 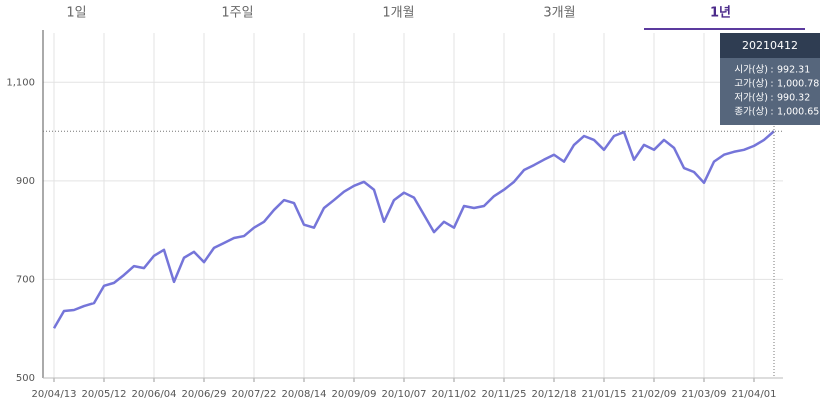 What do you see at coordinates (154, 394) in the screenshot?
I see `x-tick-label: 20/06/04` at bounding box center [154, 394].